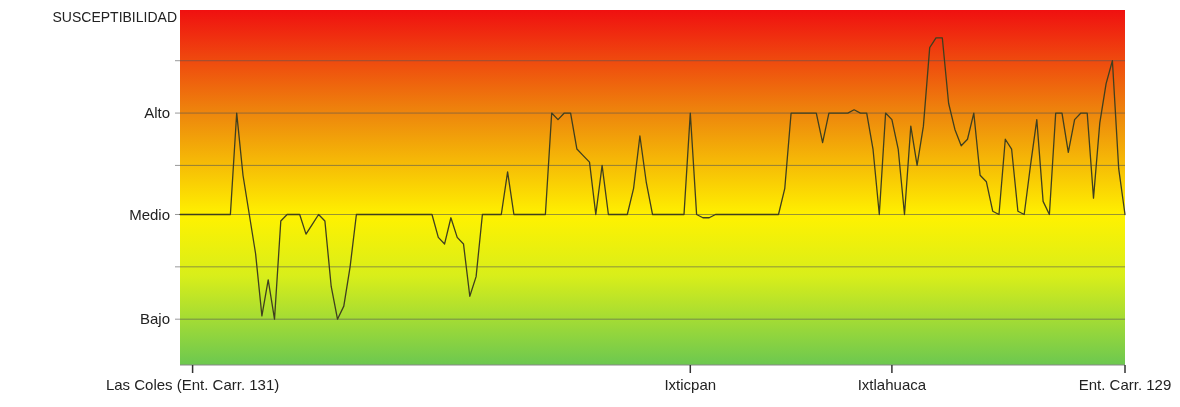  What do you see at coordinates (154, 319) in the screenshot?
I see `ref-line-label: Bajo` at bounding box center [154, 319].